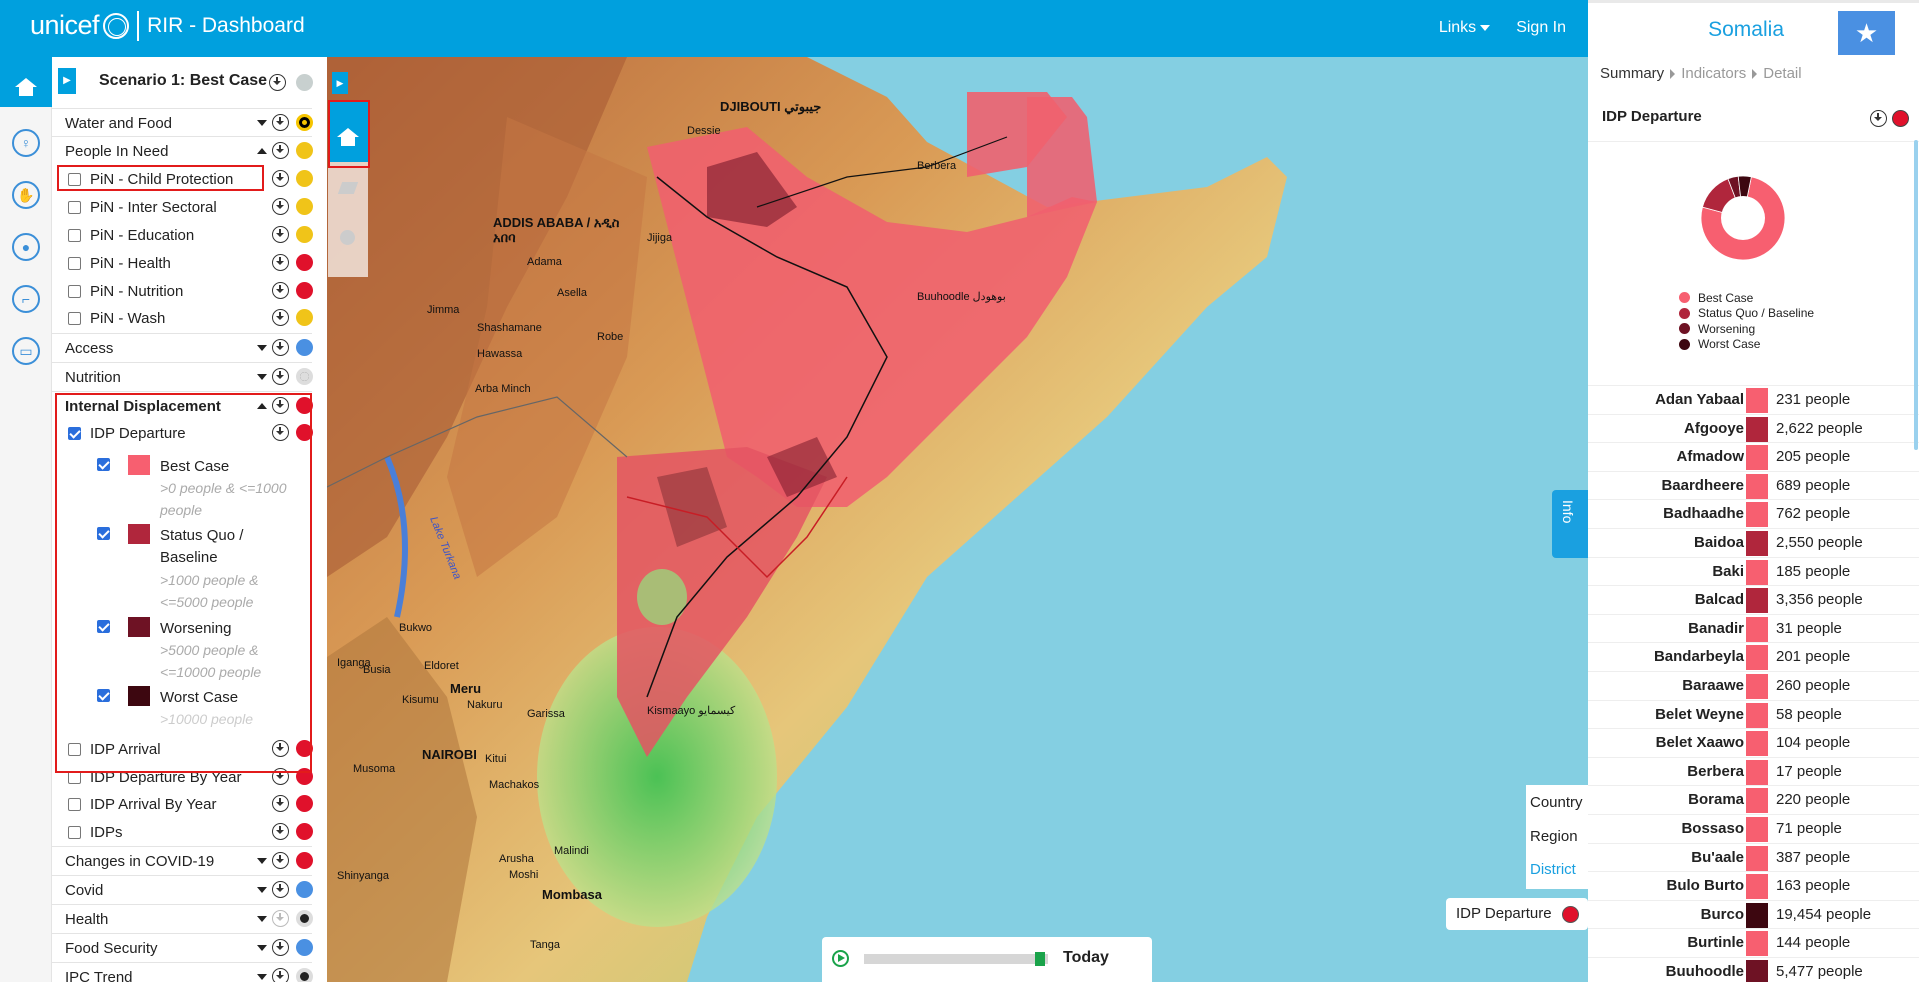  I want to click on breadcrumb-detail: Detail, so click(1782, 73).